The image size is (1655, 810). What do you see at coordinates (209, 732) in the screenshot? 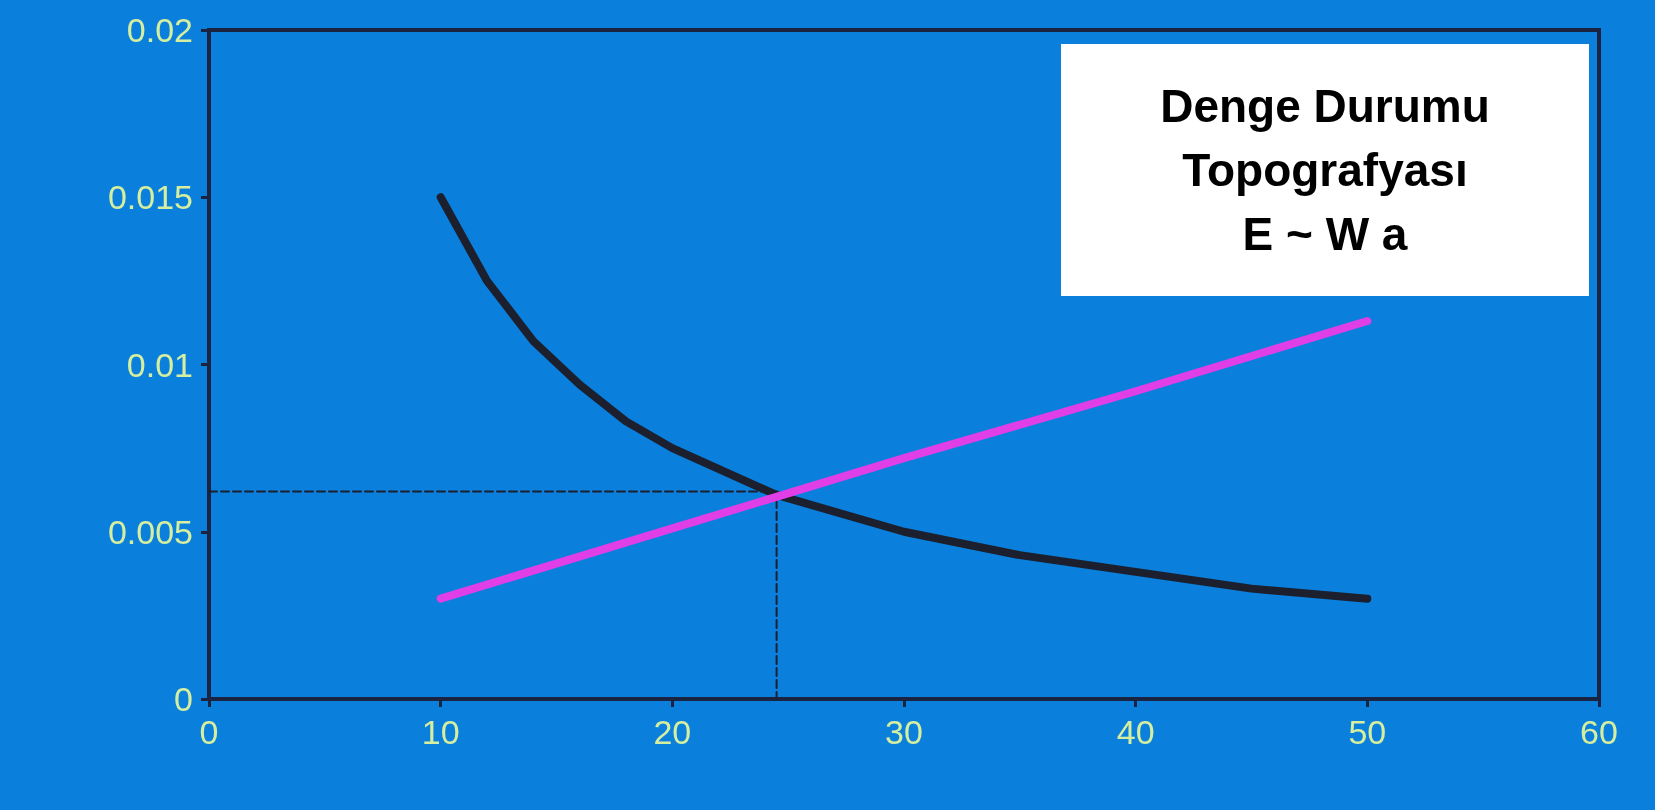
I see `x-tick-label: 0` at bounding box center [209, 732].